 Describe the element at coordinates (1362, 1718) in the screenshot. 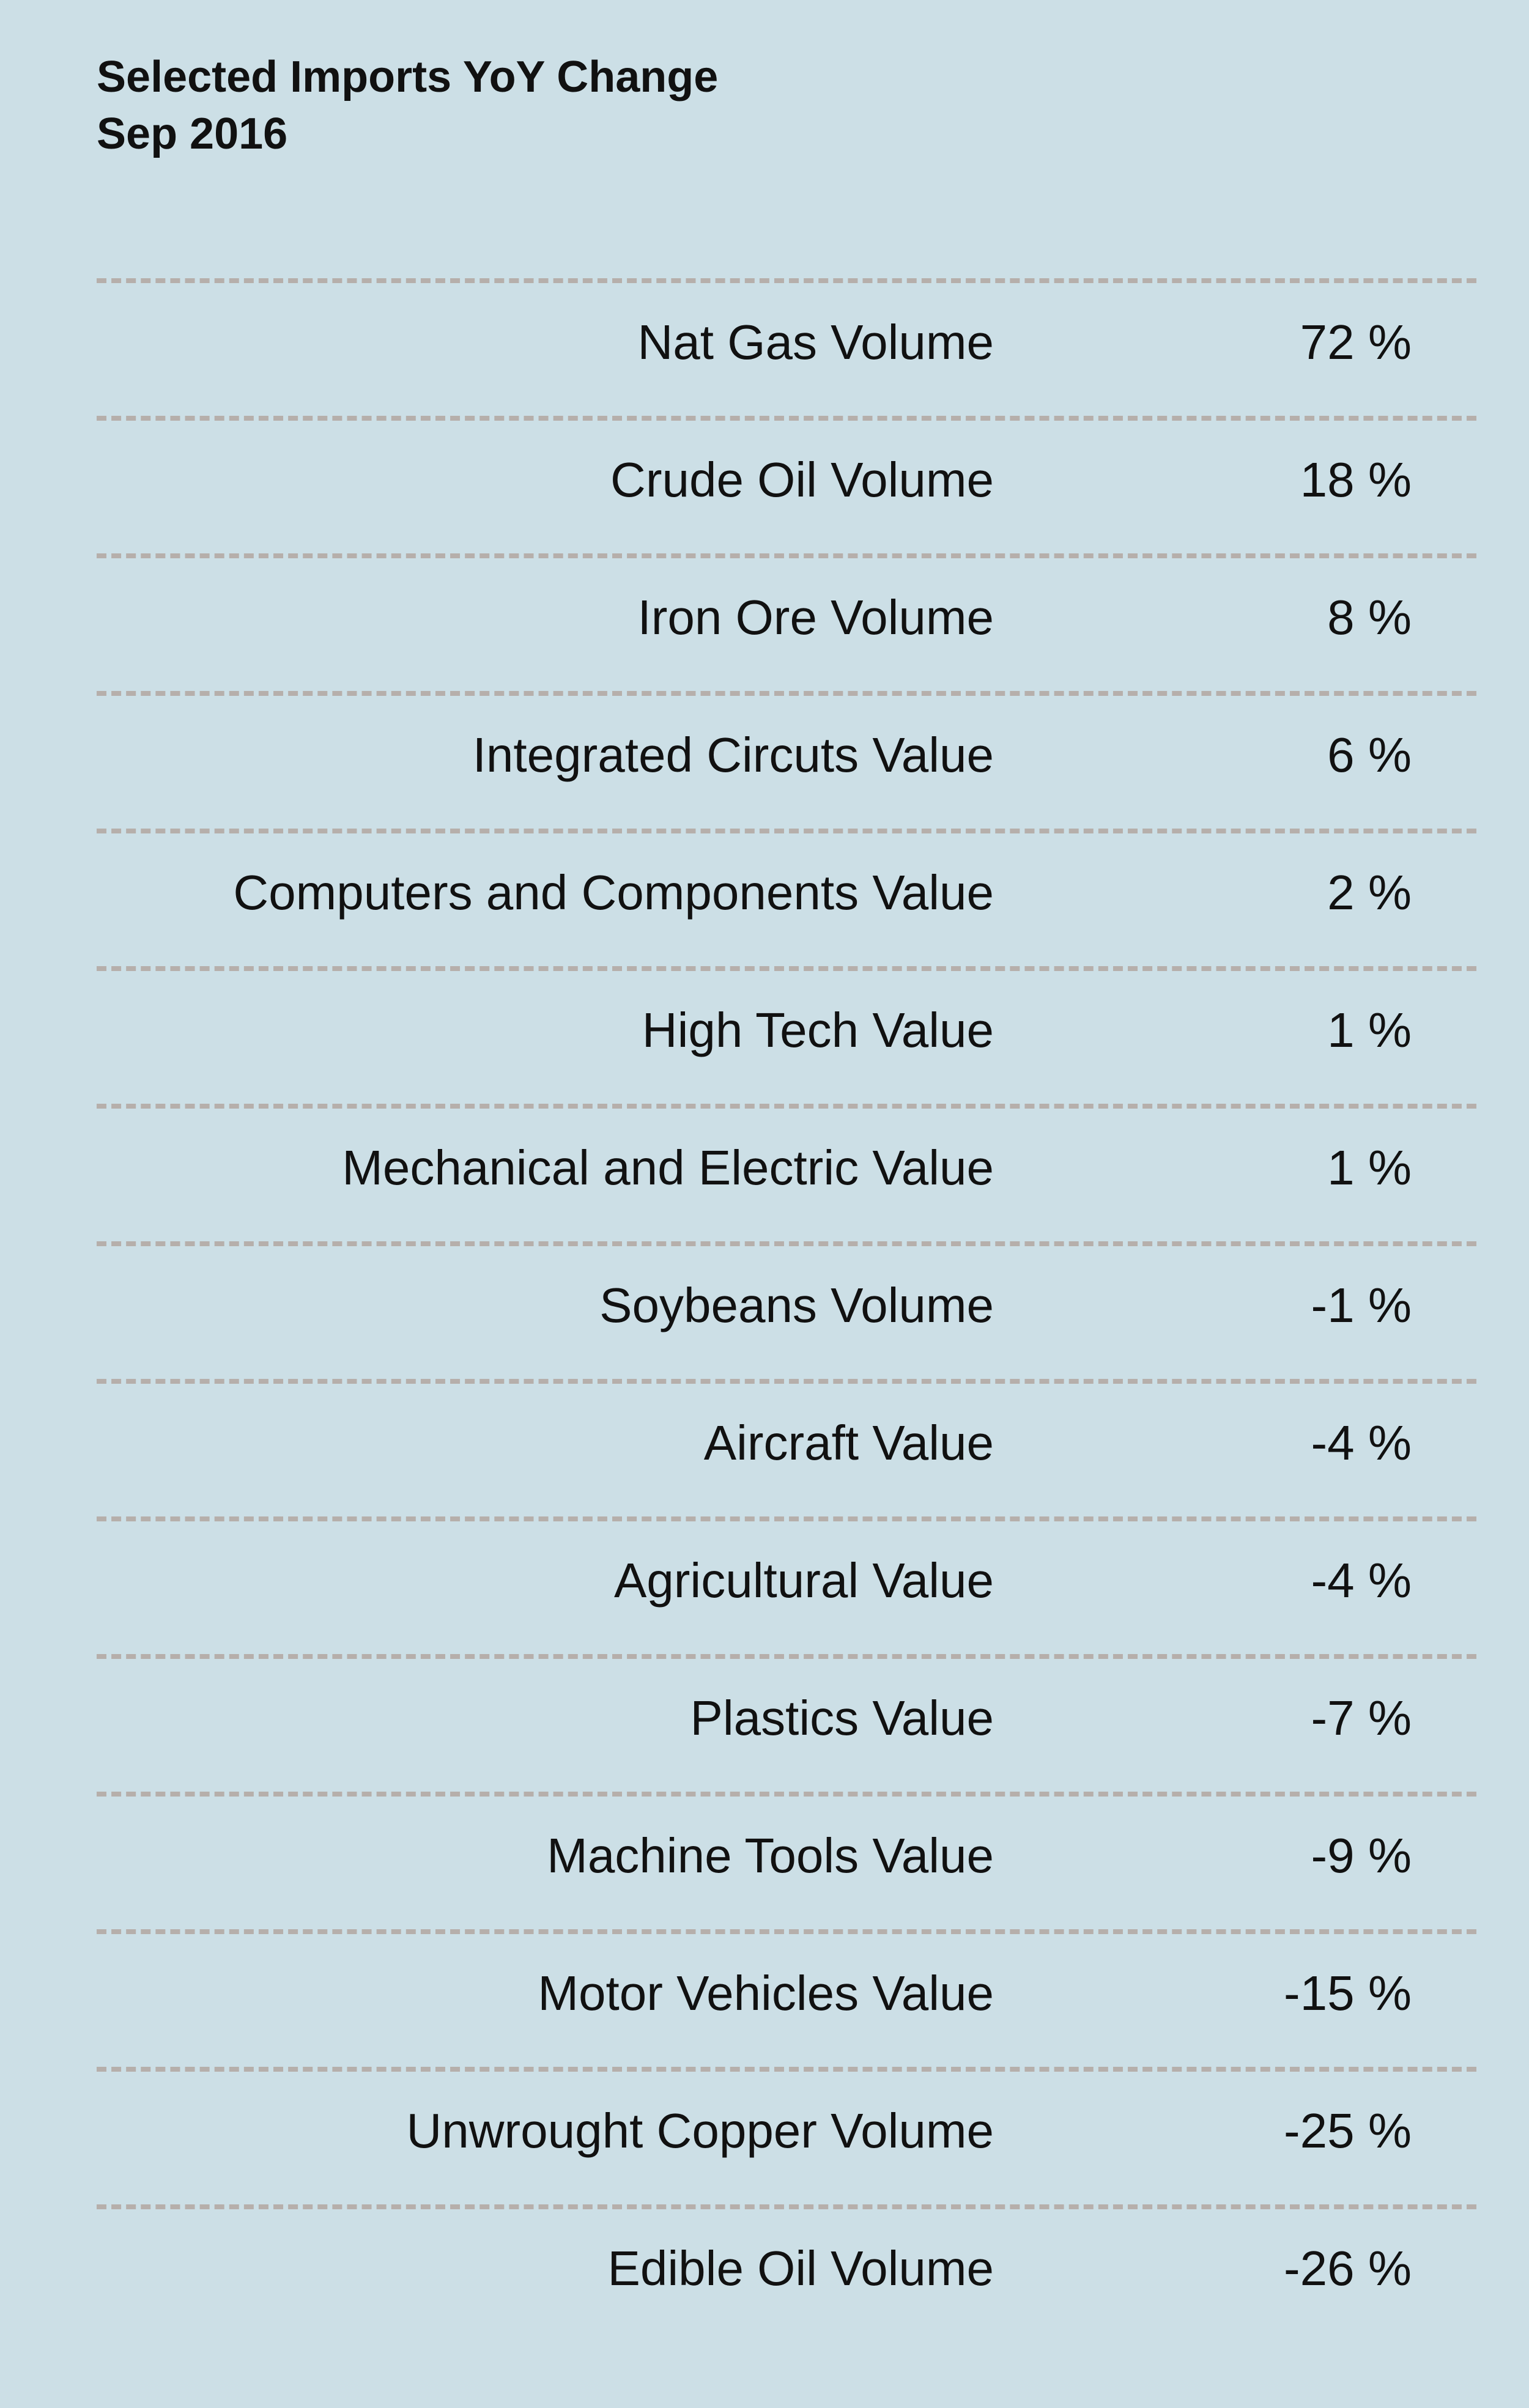

I see `row-value: -7 %` at that location.